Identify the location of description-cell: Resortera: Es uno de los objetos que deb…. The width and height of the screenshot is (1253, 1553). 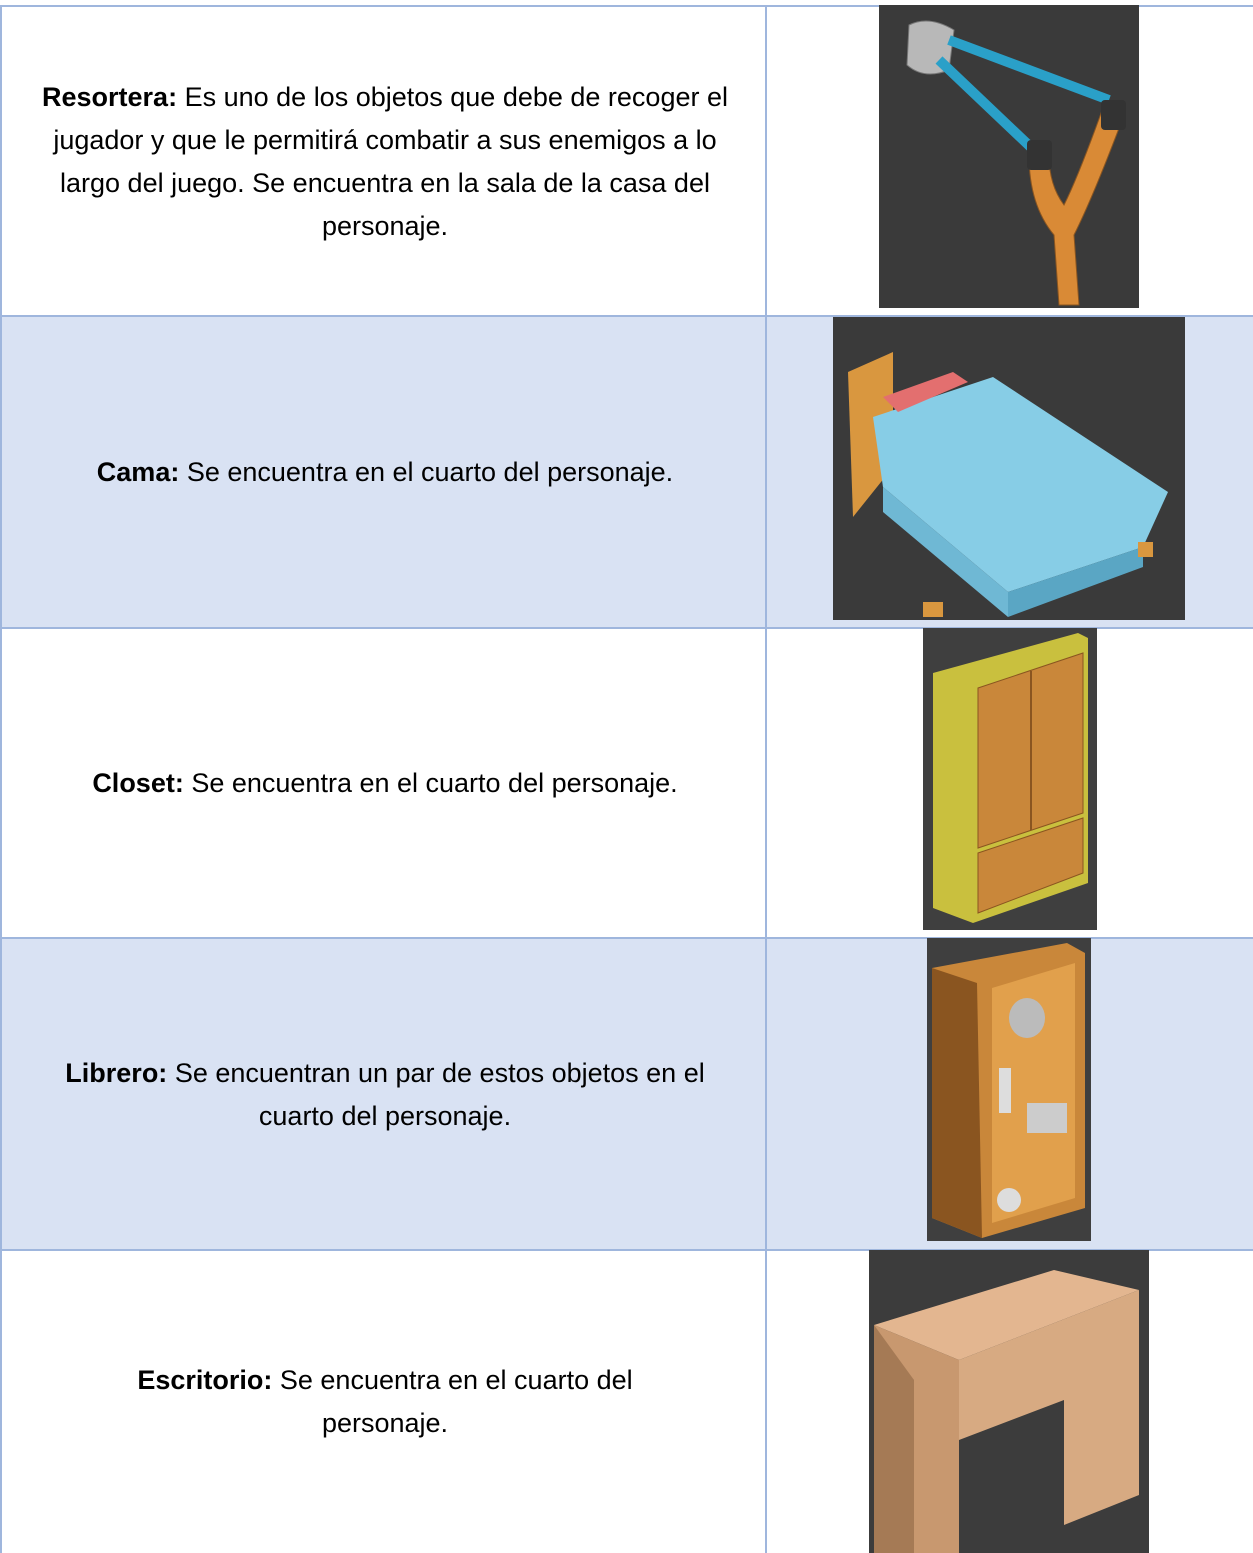
(385, 161).